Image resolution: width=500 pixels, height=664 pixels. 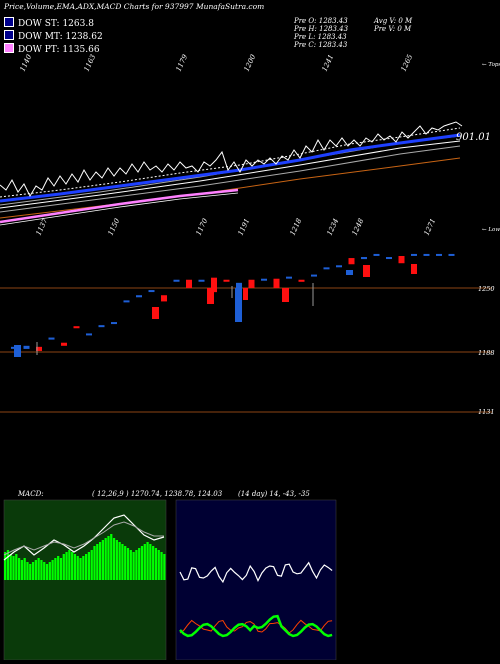 What do you see at coordinates (296, 227) in the screenshot?
I see `low-tick-label: 1218` at bounding box center [296, 227].